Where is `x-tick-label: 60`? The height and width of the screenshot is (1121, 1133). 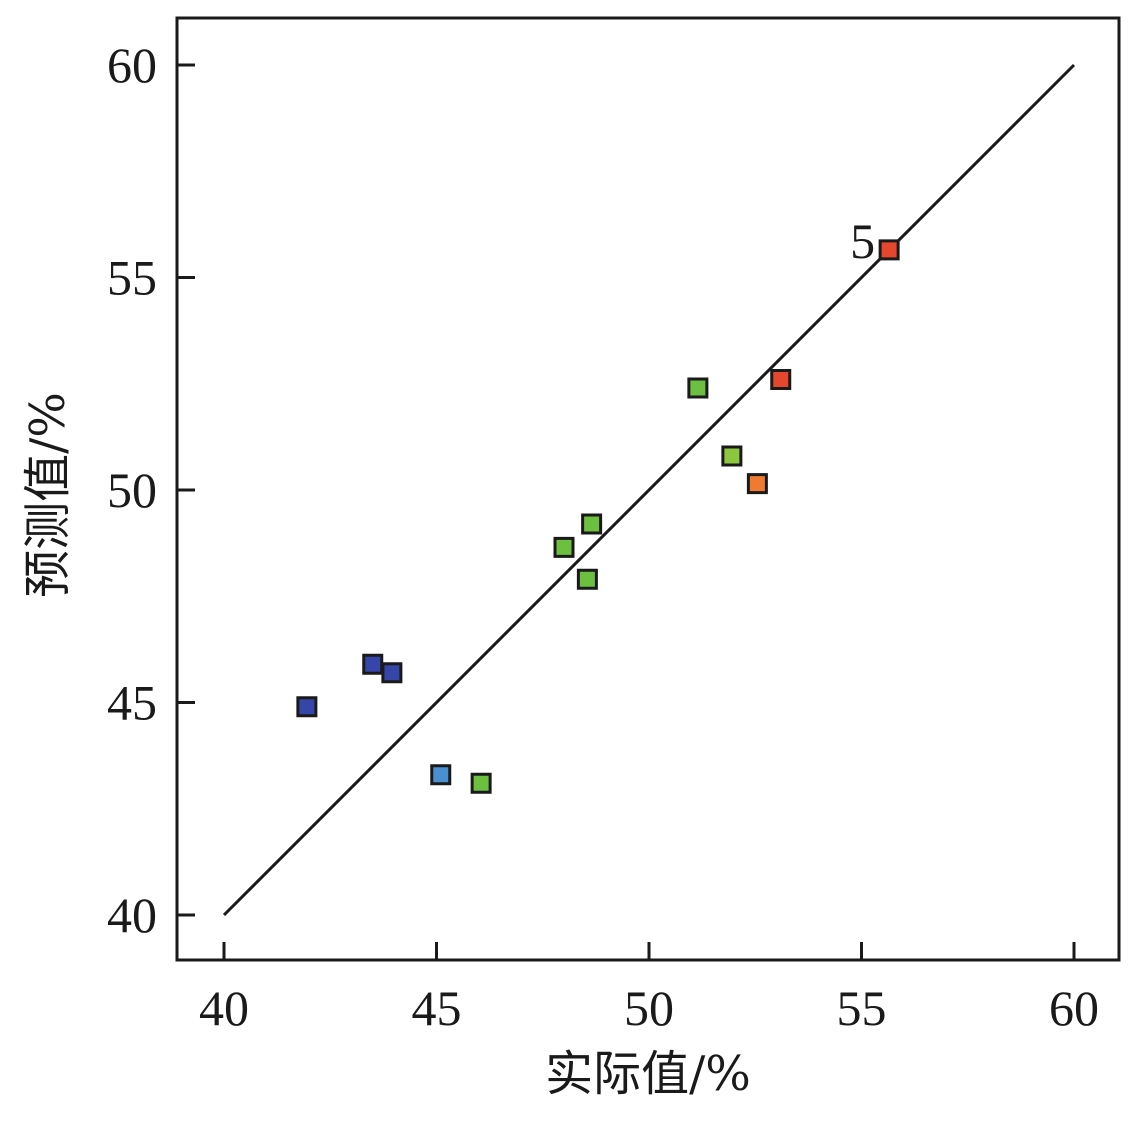
x-tick-label: 60 is located at coordinates (1074, 1008).